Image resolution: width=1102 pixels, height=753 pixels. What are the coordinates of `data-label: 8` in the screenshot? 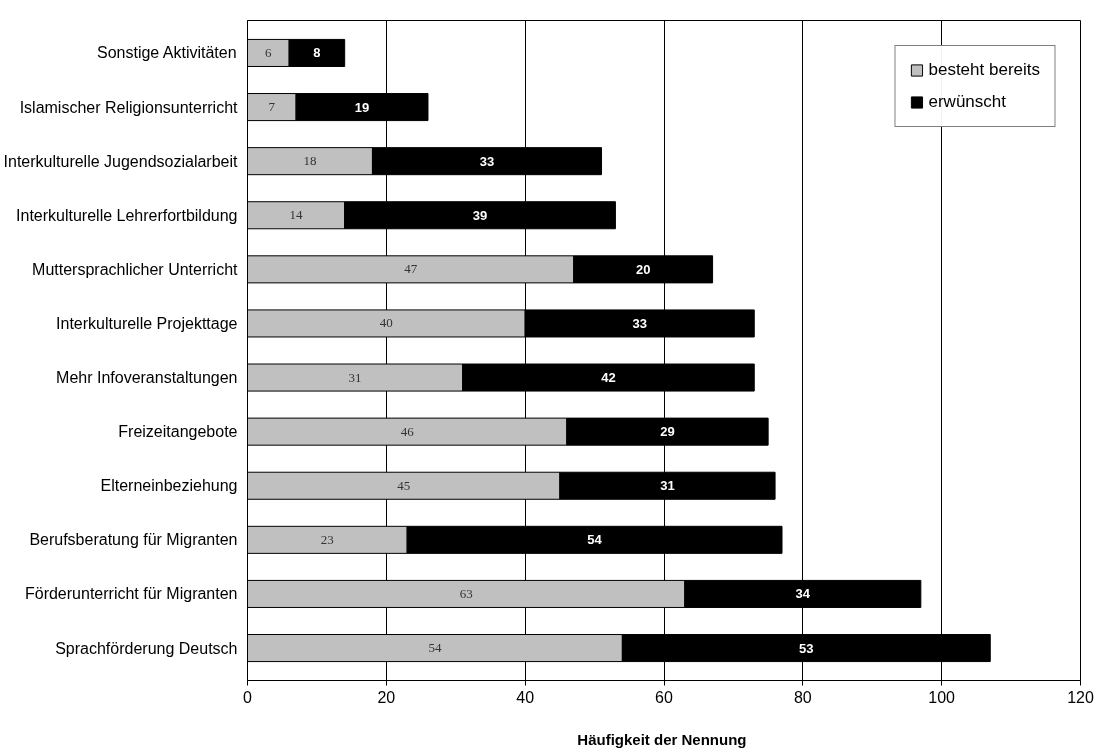 It's located at (317, 53).